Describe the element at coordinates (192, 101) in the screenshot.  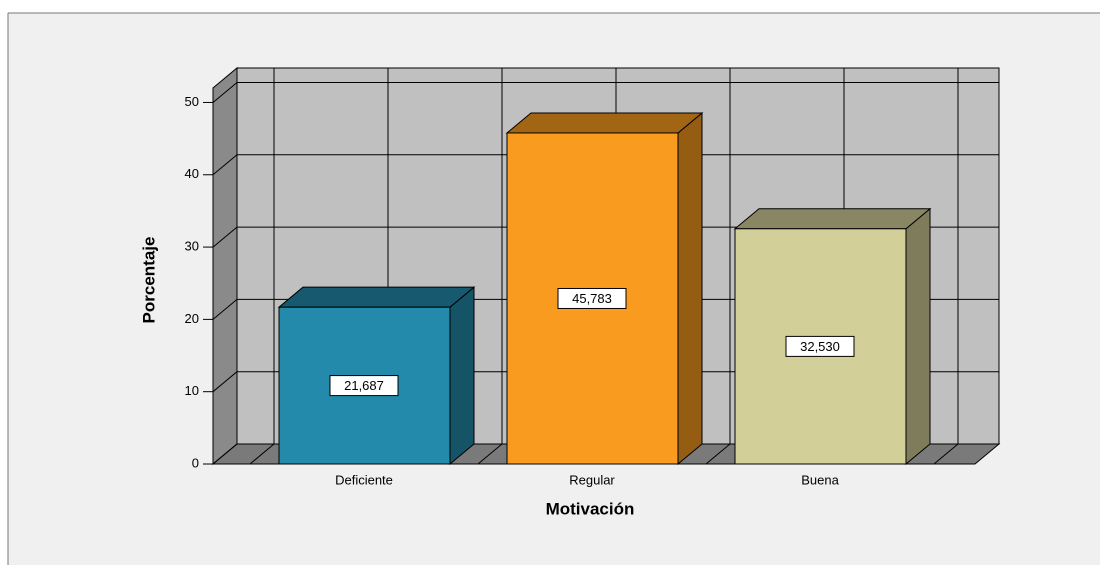
I see `y-tick-label: 50` at that location.